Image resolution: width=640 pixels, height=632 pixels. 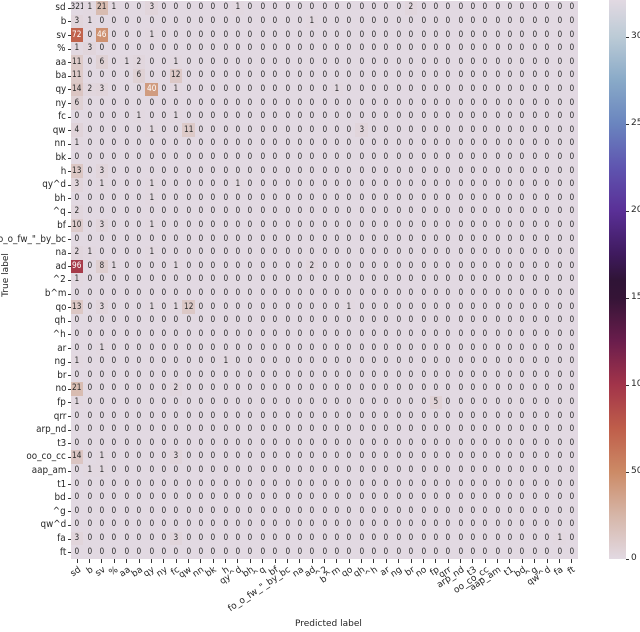 What do you see at coordinates (77, 252) in the screenshot?
I see `matrix-cell: 2` at bounding box center [77, 252].